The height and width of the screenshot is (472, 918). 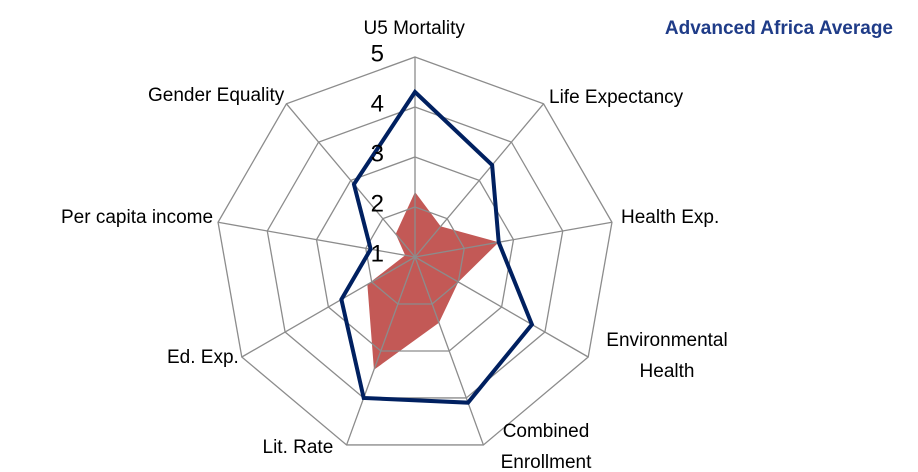 What do you see at coordinates (414, 28) in the screenshot?
I see `category-label: U5 Mortality` at bounding box center [414, 28].